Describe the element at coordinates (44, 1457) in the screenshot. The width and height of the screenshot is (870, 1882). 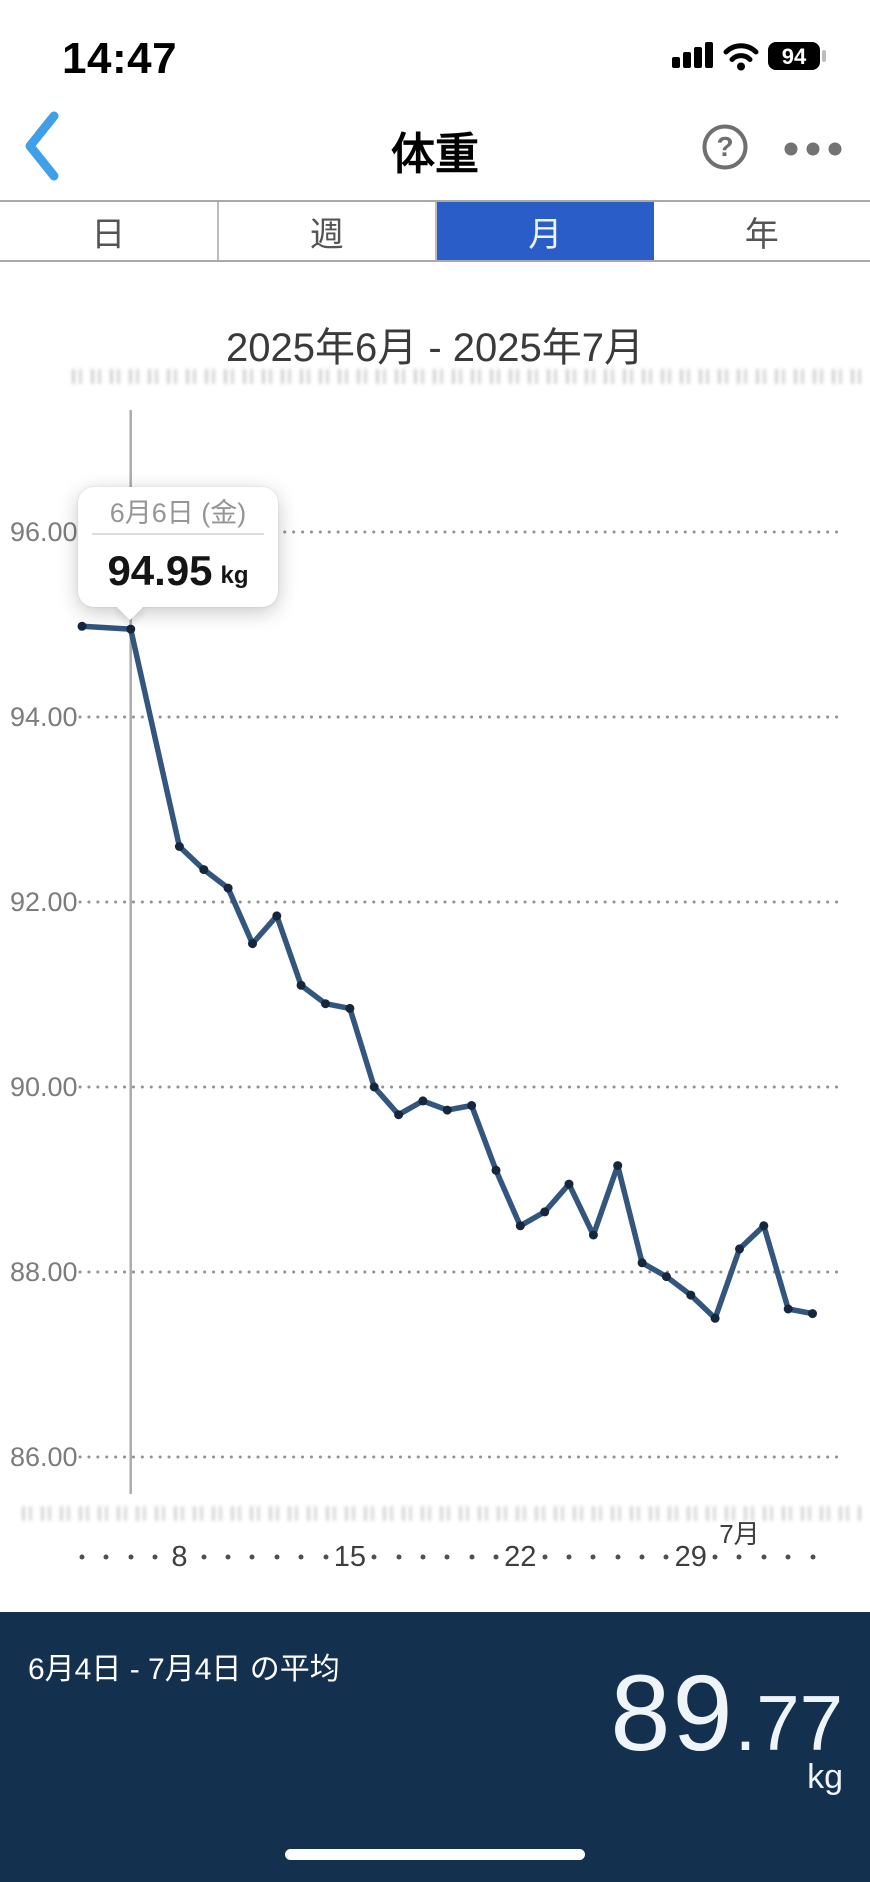
I see `y-tick-86.00: 86.00` at that location.